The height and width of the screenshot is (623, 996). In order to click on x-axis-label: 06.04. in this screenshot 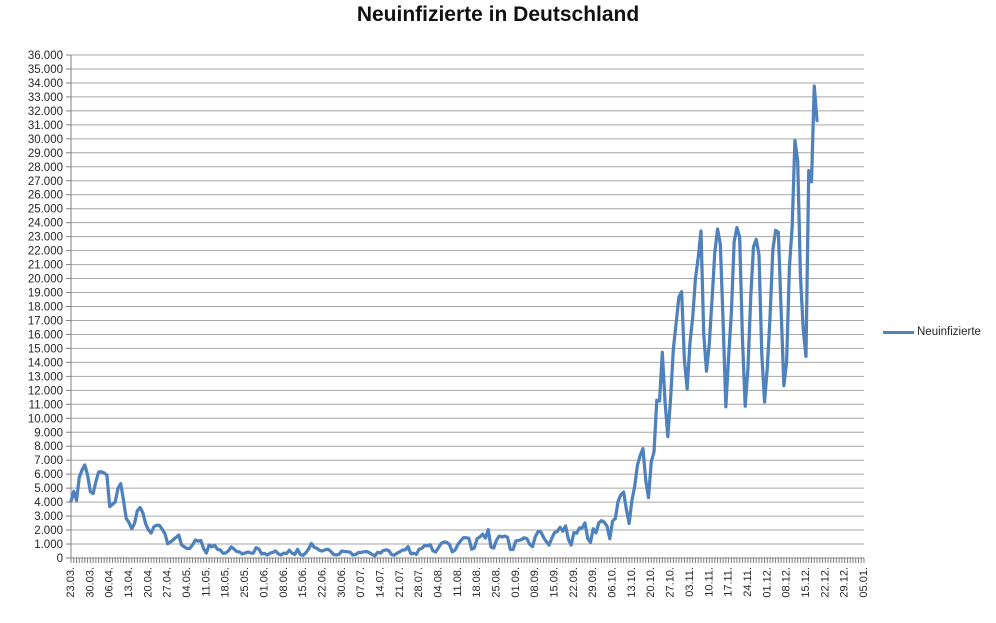, I will do `click(110, 582)`.